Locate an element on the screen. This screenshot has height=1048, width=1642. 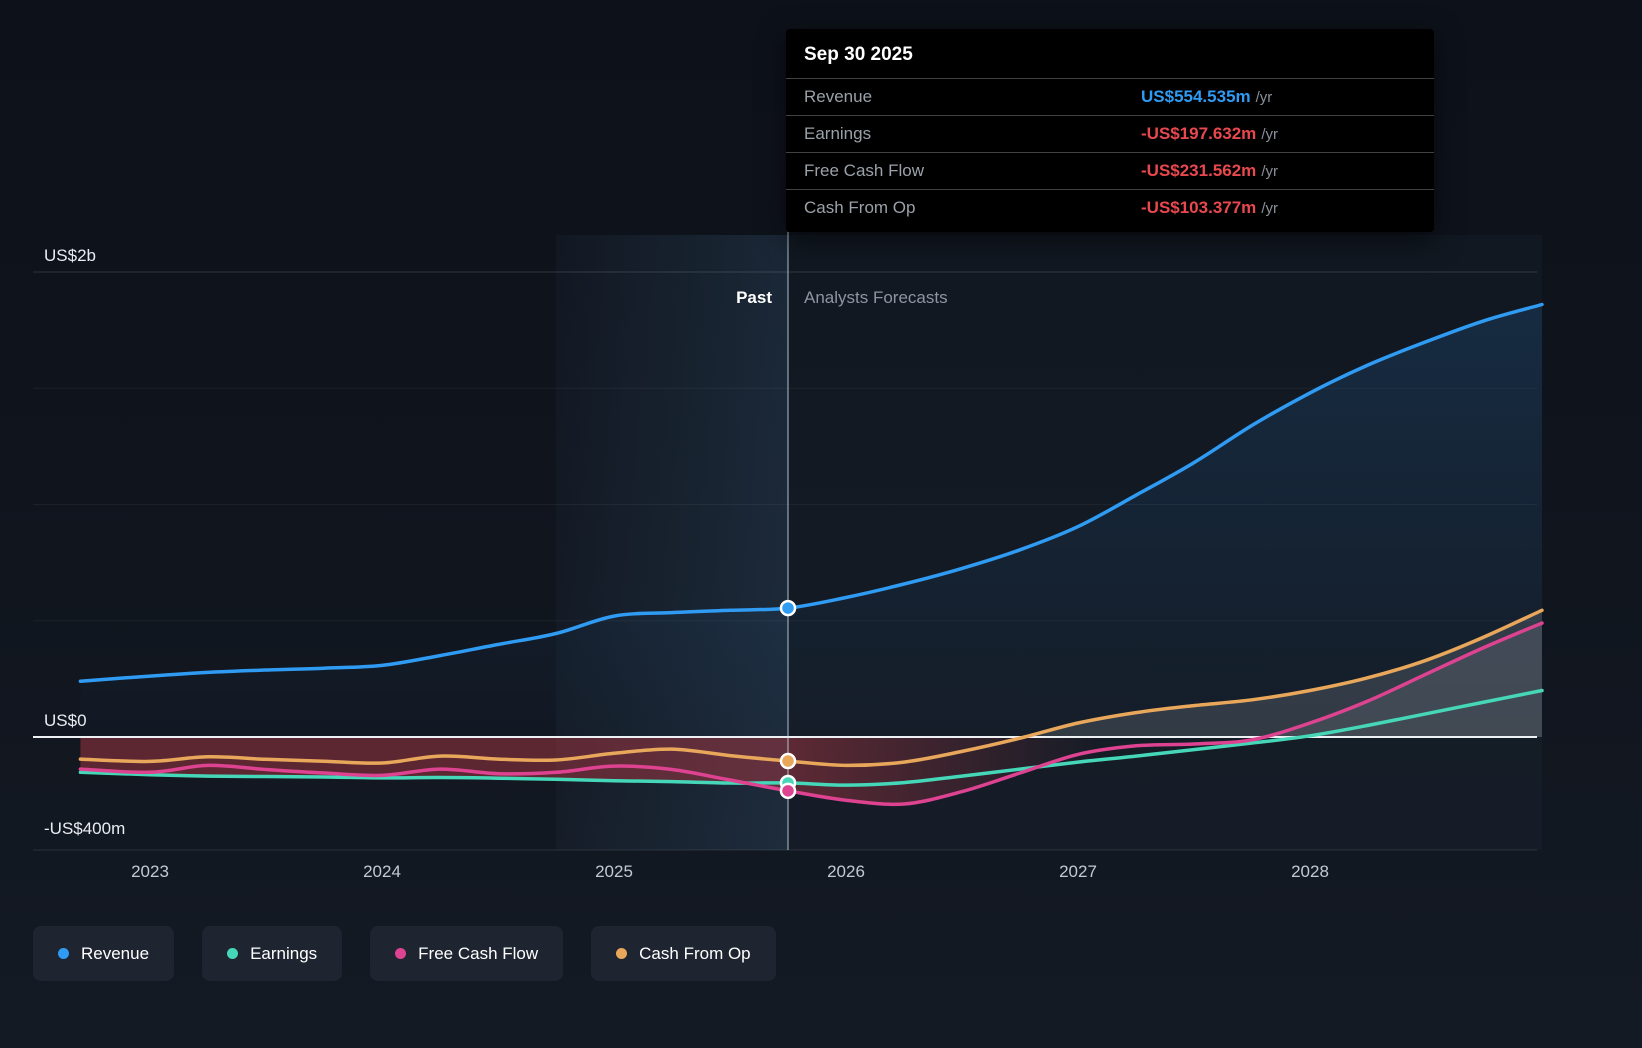
y-axis-label: -US$400m is located at coordinates (85, 828).